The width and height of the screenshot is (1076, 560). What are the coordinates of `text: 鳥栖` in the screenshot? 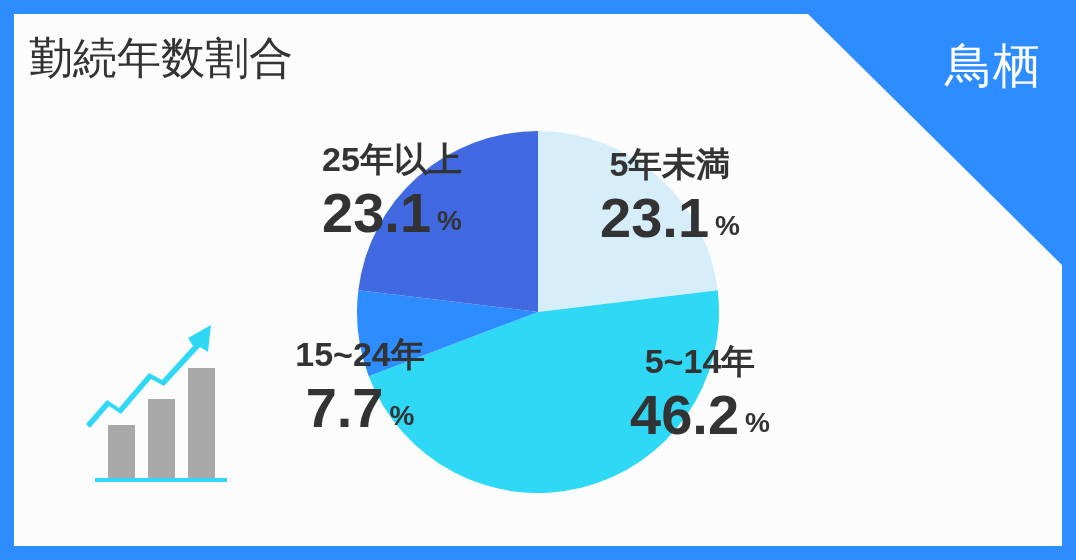 It's located at (992, 65).